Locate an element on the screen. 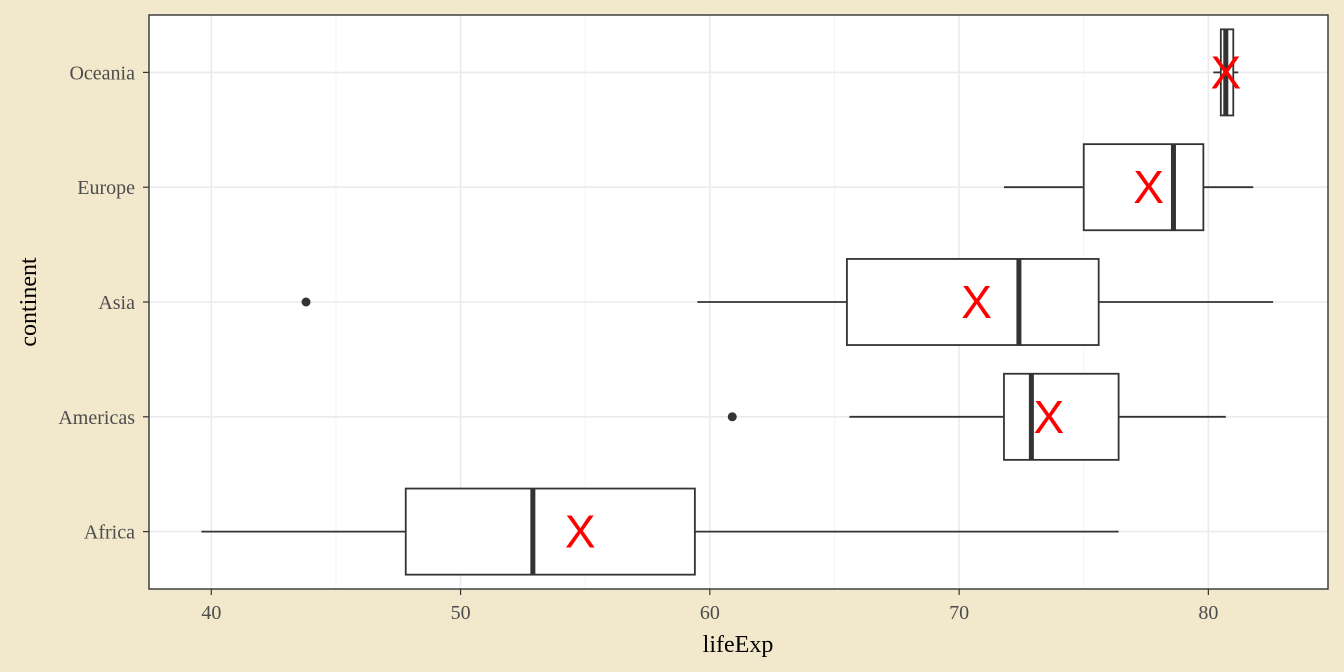  box-africa is located at coordinates (550, 531).